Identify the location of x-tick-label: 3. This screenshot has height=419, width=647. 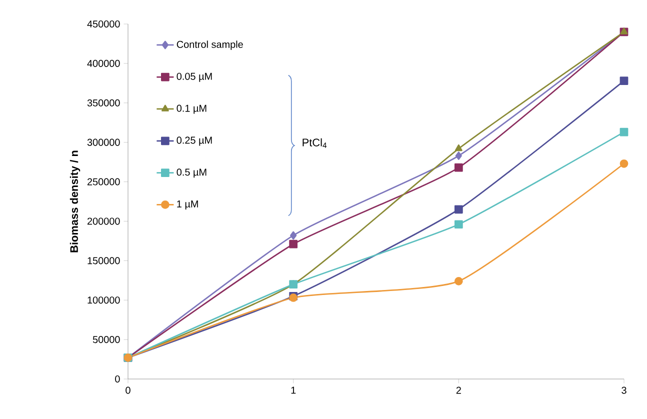
(624, 390).